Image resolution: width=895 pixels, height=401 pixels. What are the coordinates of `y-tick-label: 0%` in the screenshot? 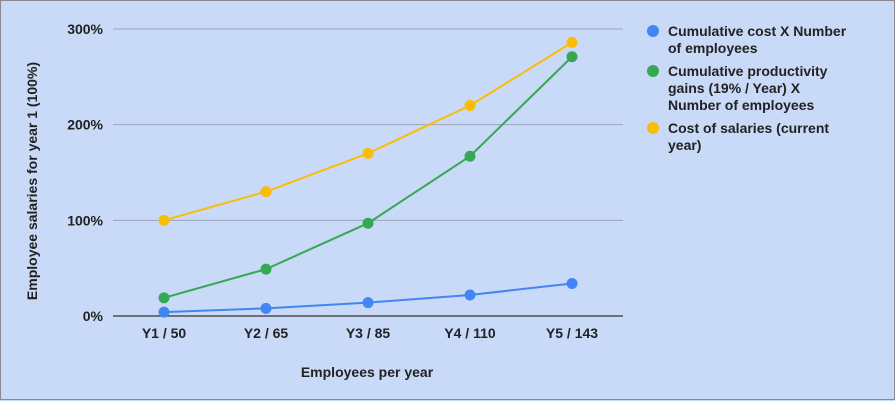 It's located at (93, 316).